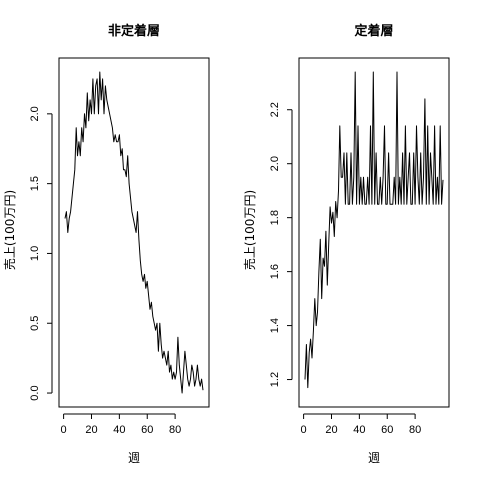 The width and height of the screenshot is (480, 480). What do you see at coordinates (35, 323) in the screenshot?
I see `y-tick-label: 0.5` at bounding box center [35, 323].